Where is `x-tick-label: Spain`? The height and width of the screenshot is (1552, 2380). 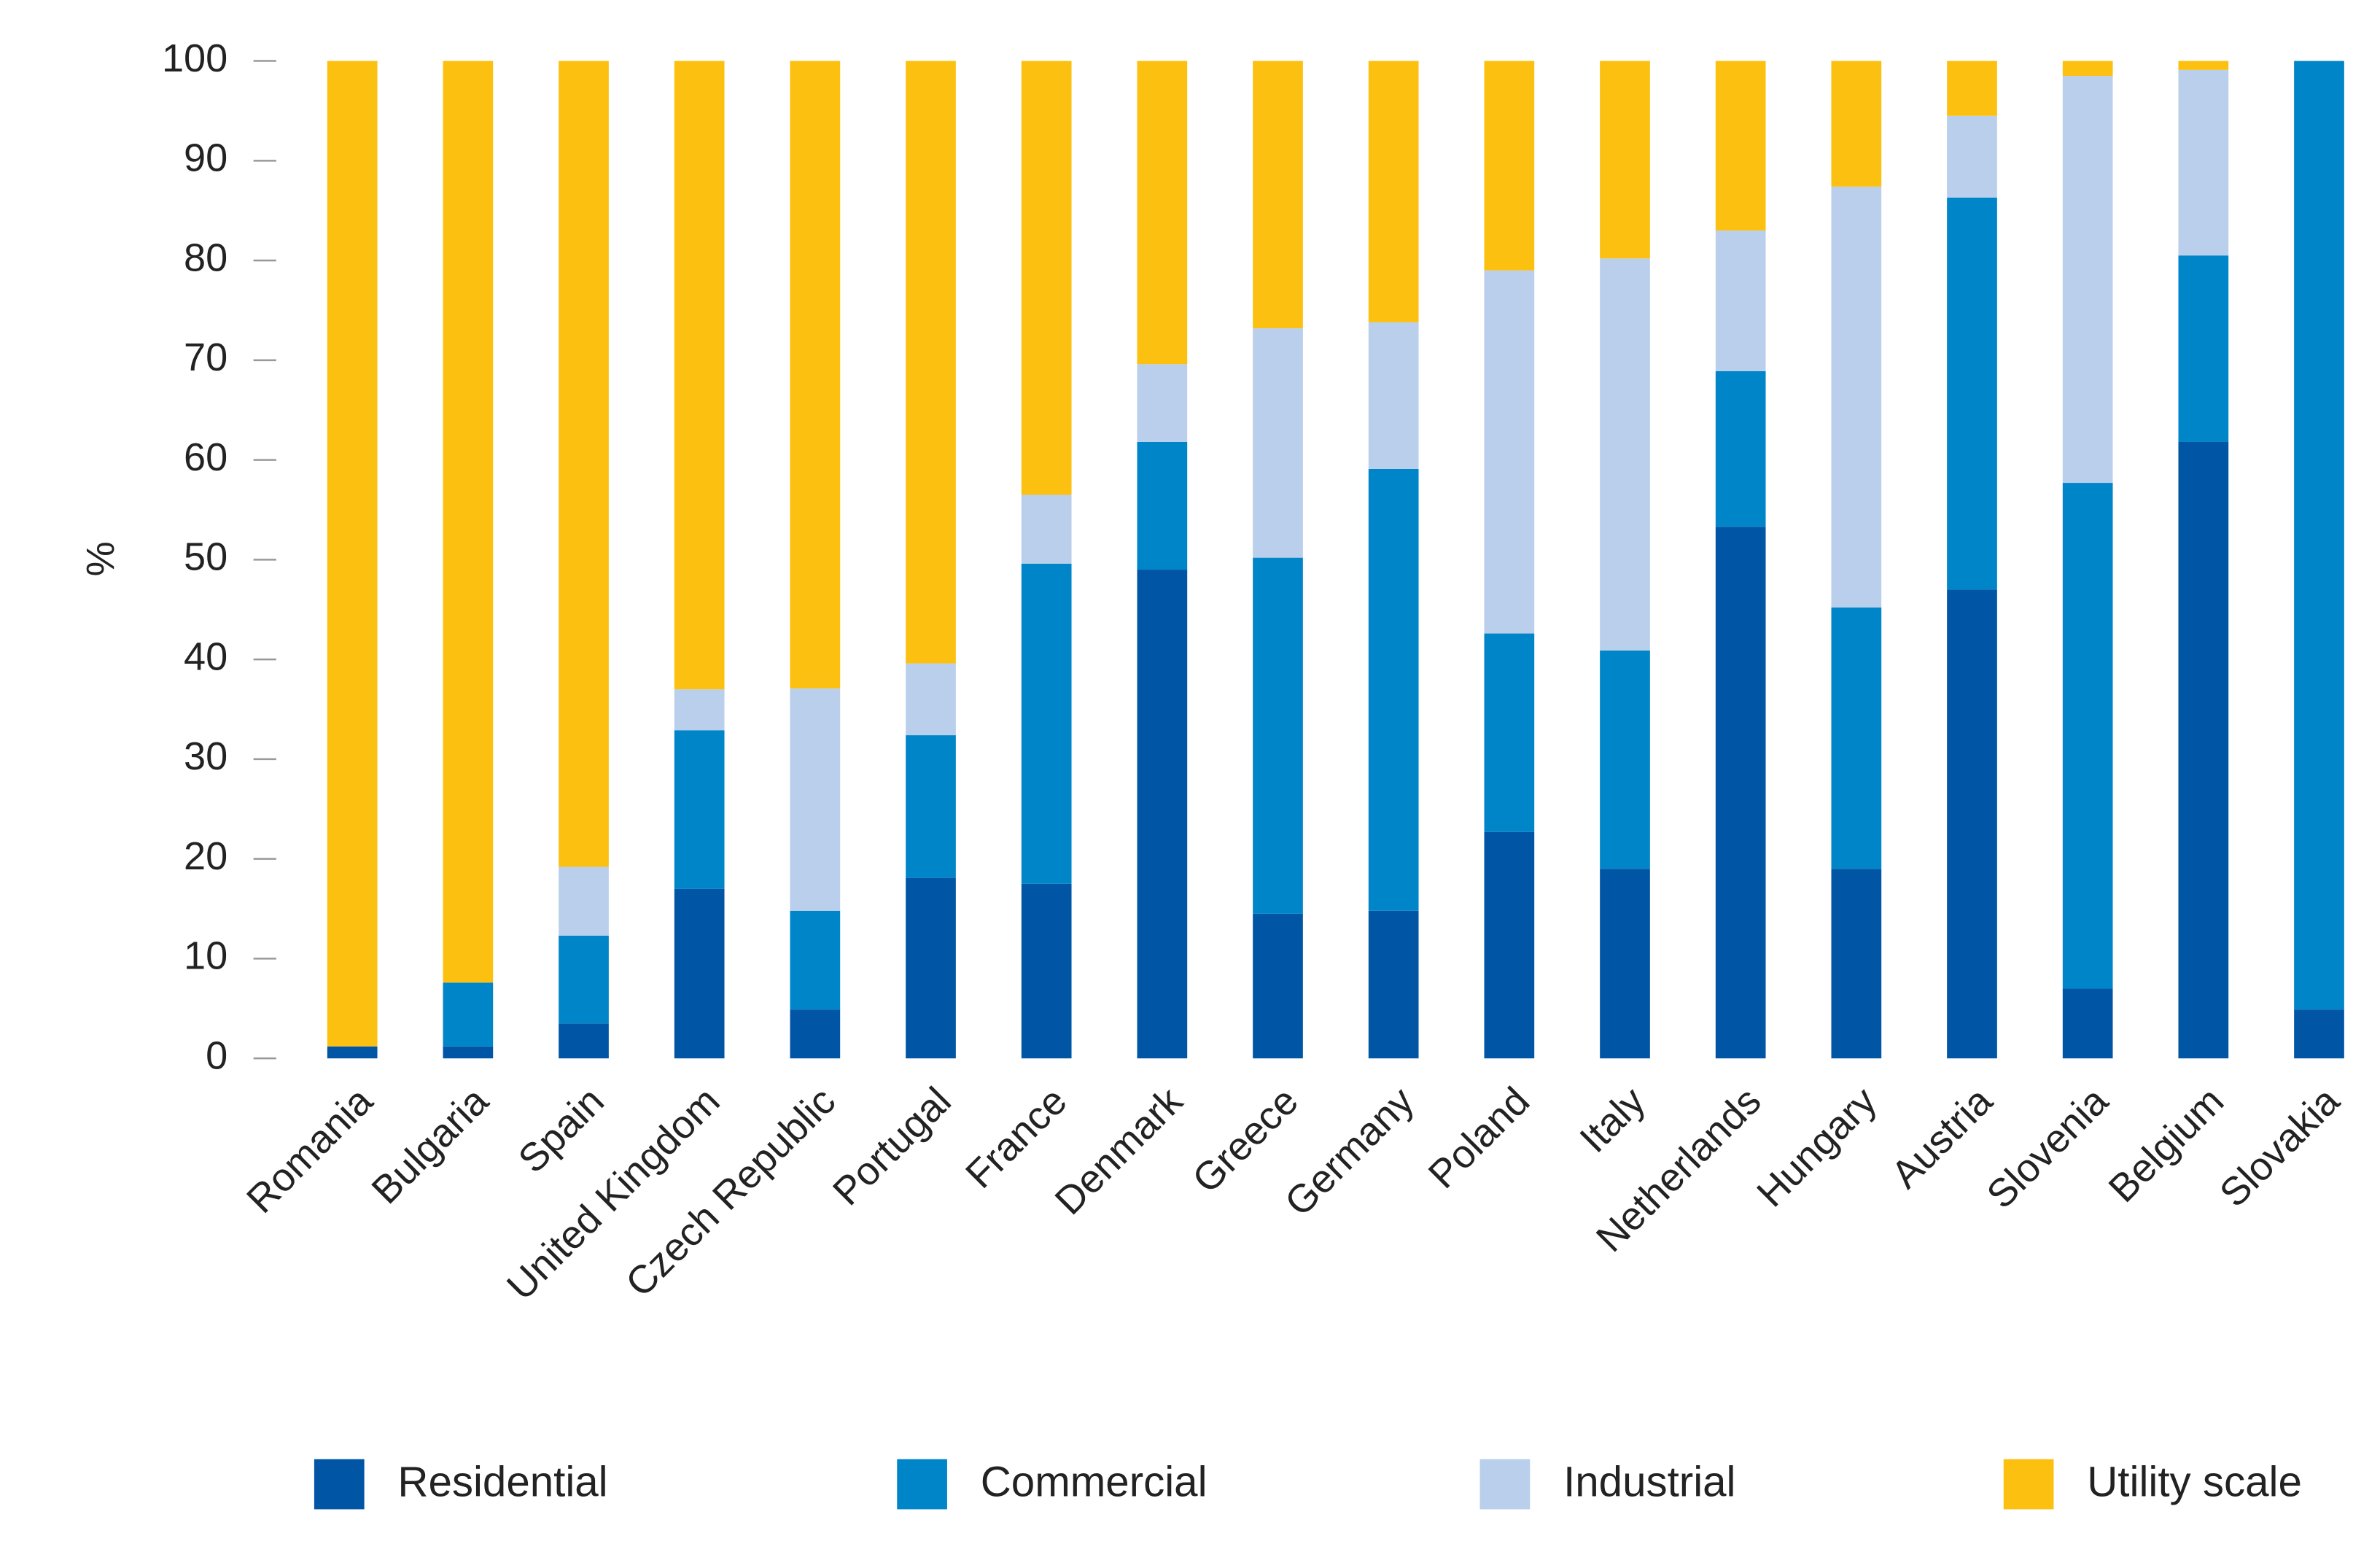 x-tick-label: Spain is located at coordinates (561, 1130).